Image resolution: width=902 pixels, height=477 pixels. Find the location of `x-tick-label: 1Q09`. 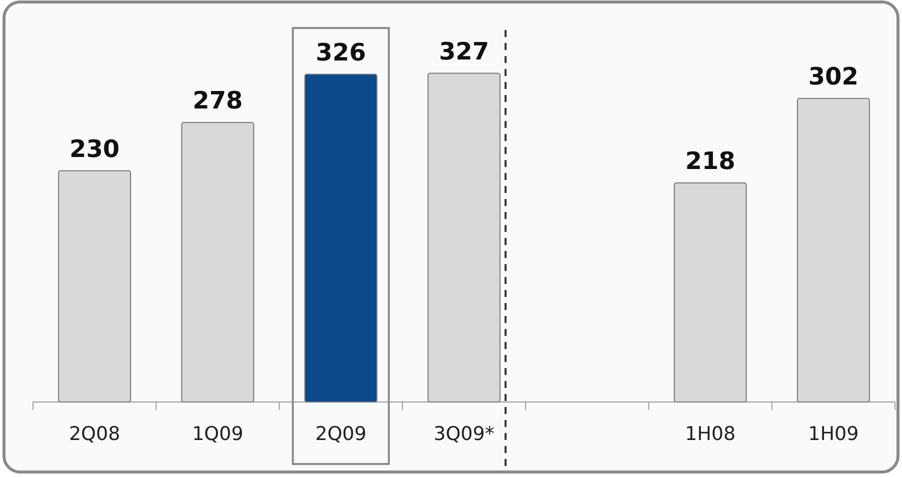

x-tick-label: 1Q09 is located at coordinates (218, 434).